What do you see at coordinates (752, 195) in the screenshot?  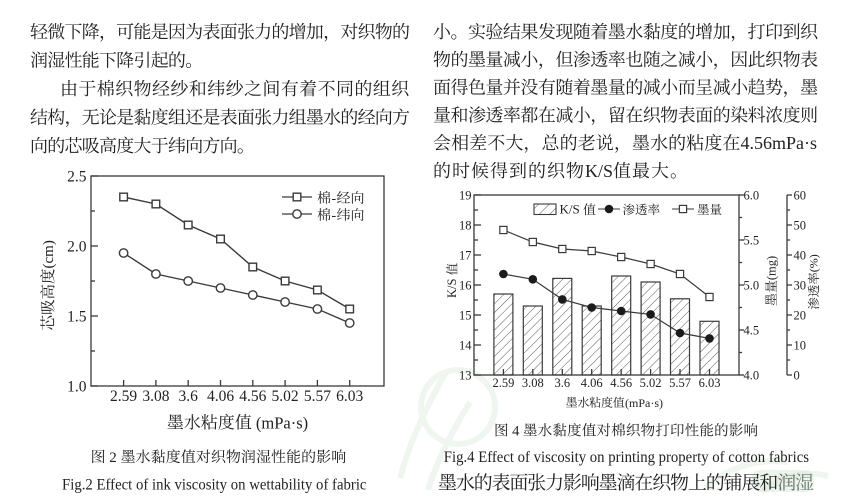 I see `svg-text: 6.0` at bounding box center [752, 195].